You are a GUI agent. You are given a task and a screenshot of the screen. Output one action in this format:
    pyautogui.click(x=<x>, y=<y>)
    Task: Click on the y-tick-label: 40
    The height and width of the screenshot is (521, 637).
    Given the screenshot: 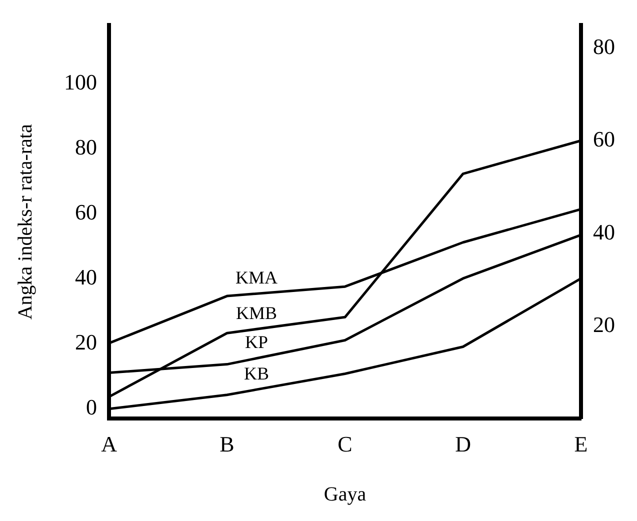 What is the action you would take?
    pyautogui.click(x=86, y=277)
    